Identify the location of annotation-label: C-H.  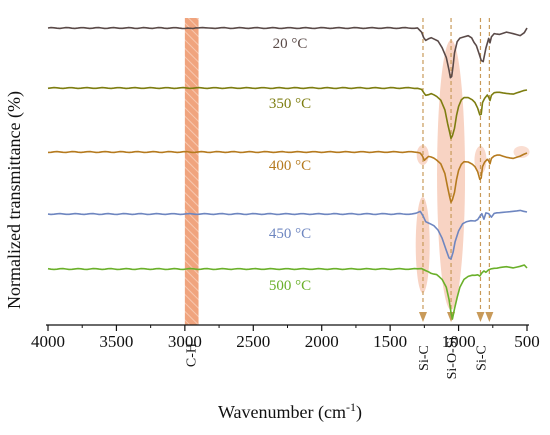
(192, 355).